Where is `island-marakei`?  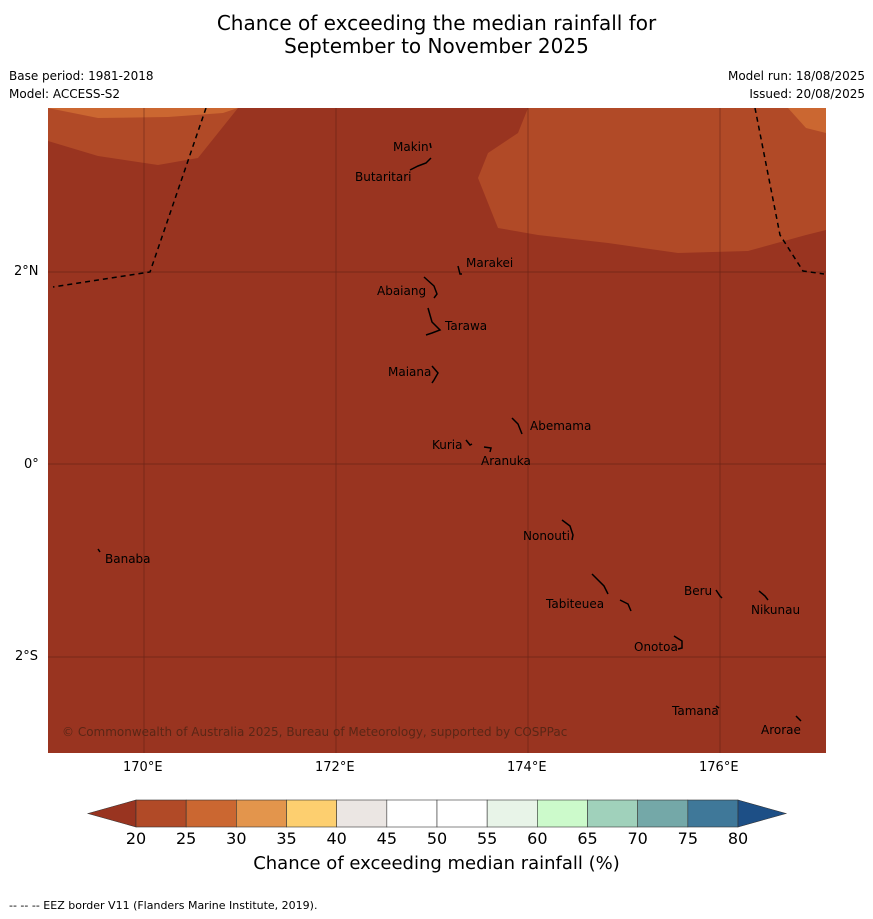 island-marakei is located at coordinates (459, 270).